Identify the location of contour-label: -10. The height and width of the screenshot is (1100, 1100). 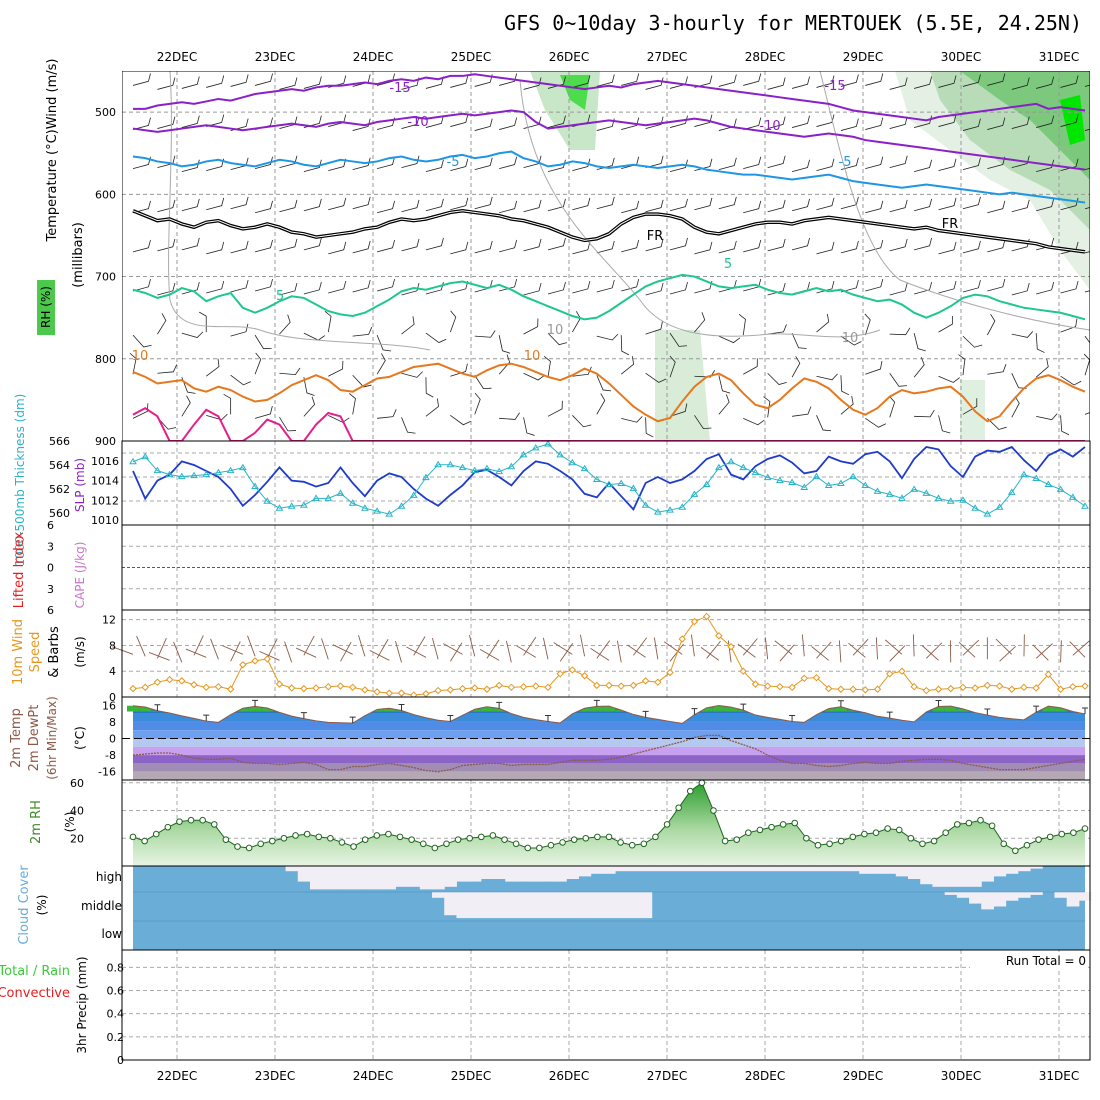
(417, 122).